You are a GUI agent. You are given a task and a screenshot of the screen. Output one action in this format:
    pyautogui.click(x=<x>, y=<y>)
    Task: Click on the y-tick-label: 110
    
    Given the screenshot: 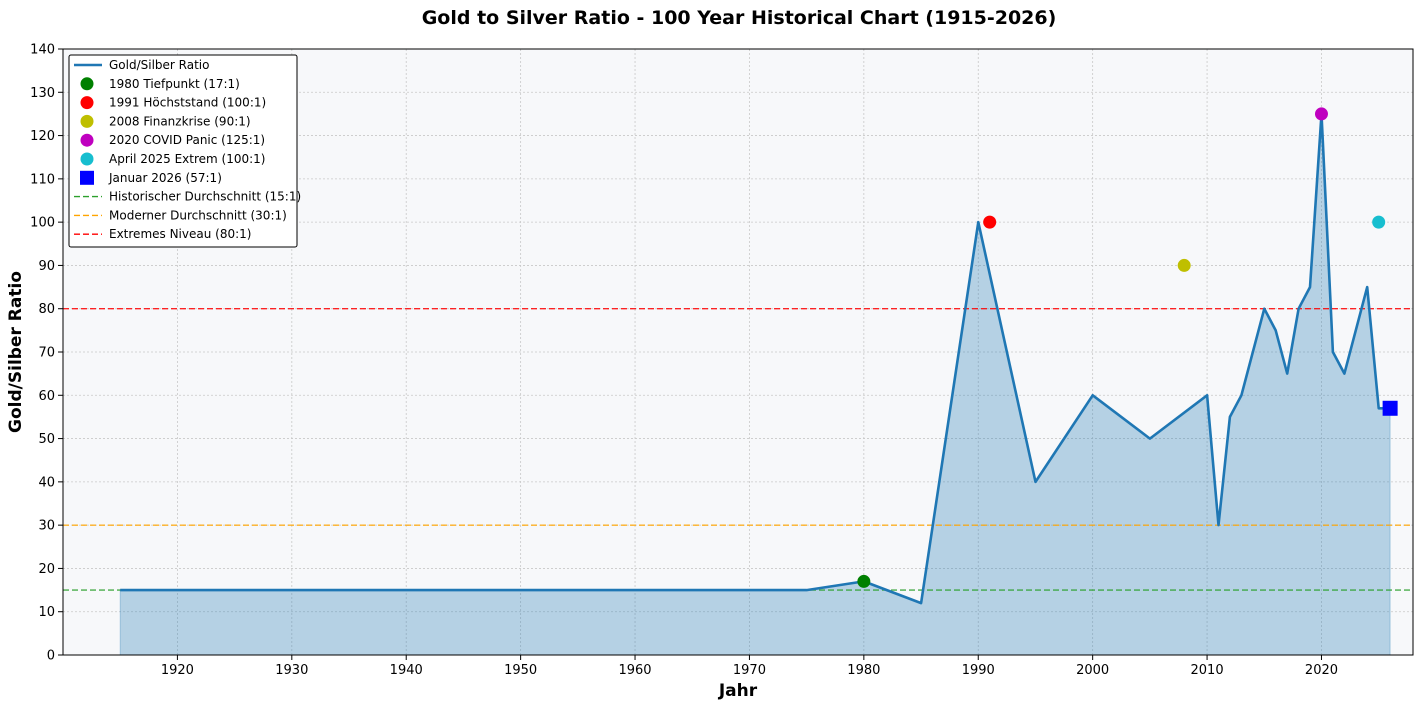 What is the action you would take?
    pyautogui.click(x=42, y=179)
    